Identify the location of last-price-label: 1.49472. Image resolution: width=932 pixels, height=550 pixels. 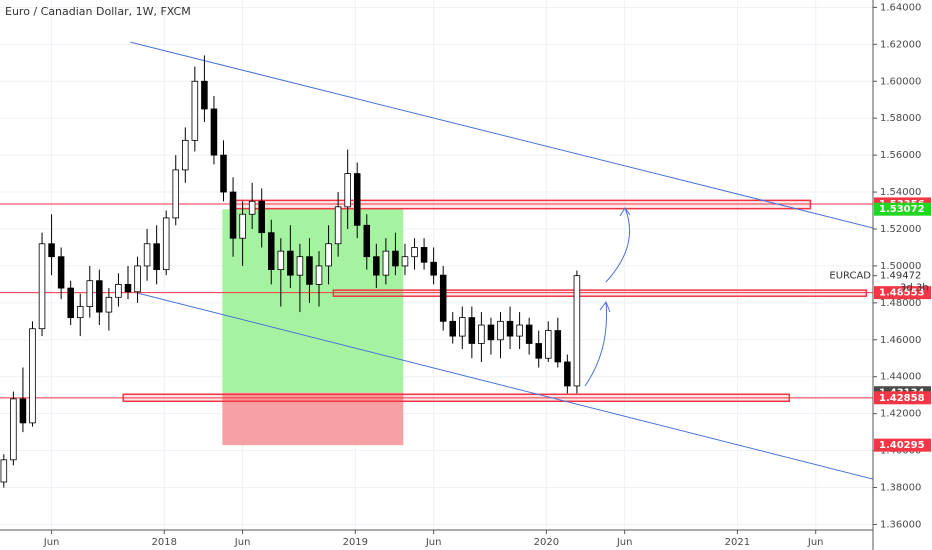
(900, 276).